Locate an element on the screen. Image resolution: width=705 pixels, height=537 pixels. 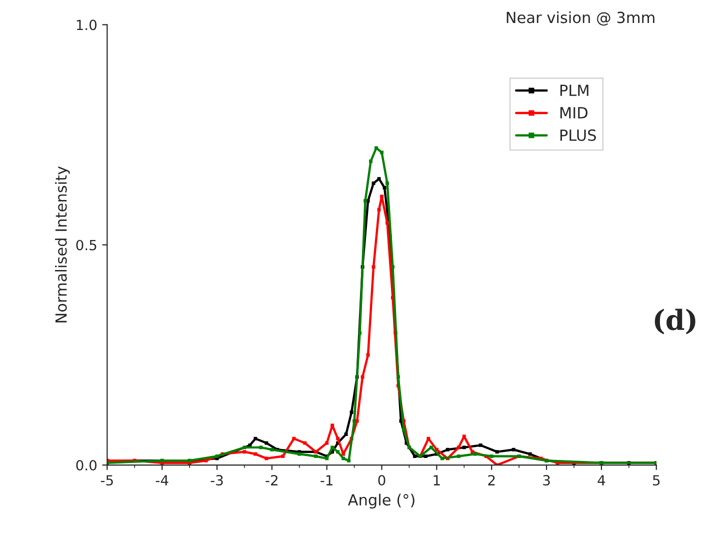
x-tick-label: 0 is located at coordinates (382, 480).